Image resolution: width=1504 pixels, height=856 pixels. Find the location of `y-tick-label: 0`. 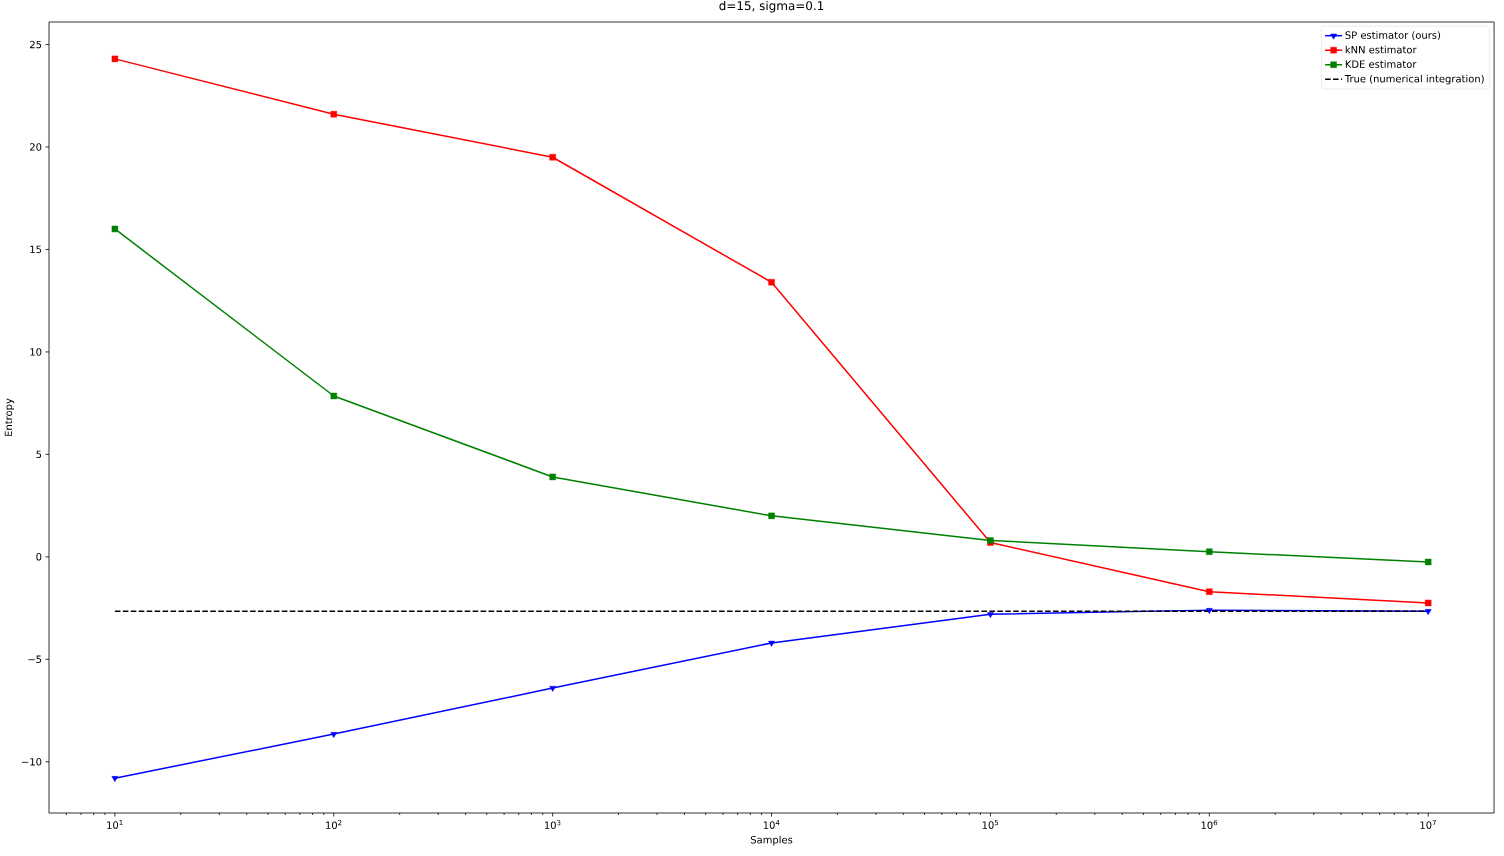

y-tick-label: 0 is located at coordinates (39, 557).